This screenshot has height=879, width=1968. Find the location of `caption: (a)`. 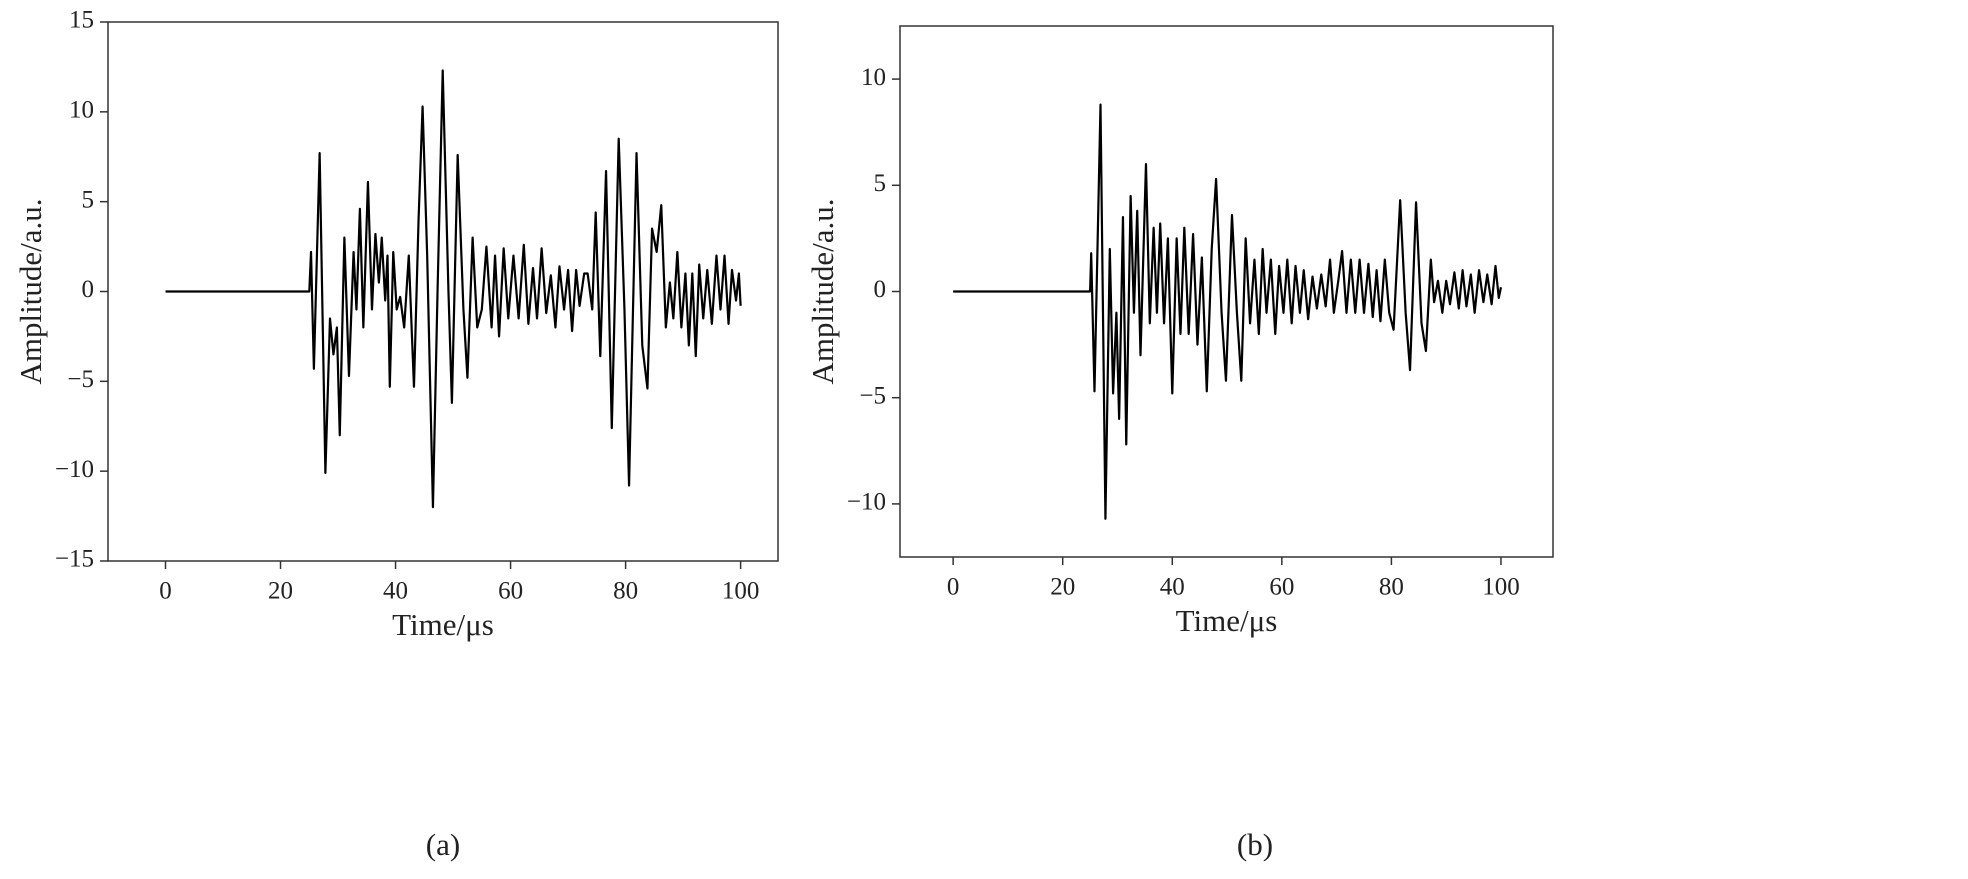

caption: (a) is located at coordinates (443, 844).